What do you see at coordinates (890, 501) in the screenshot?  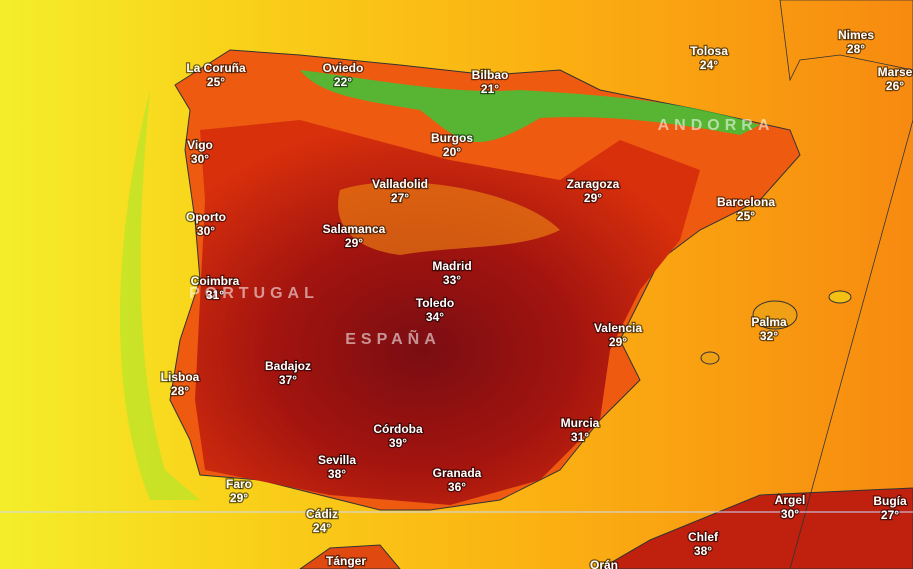 I see `city-name: Bugía` at bounding box center [890, 501].